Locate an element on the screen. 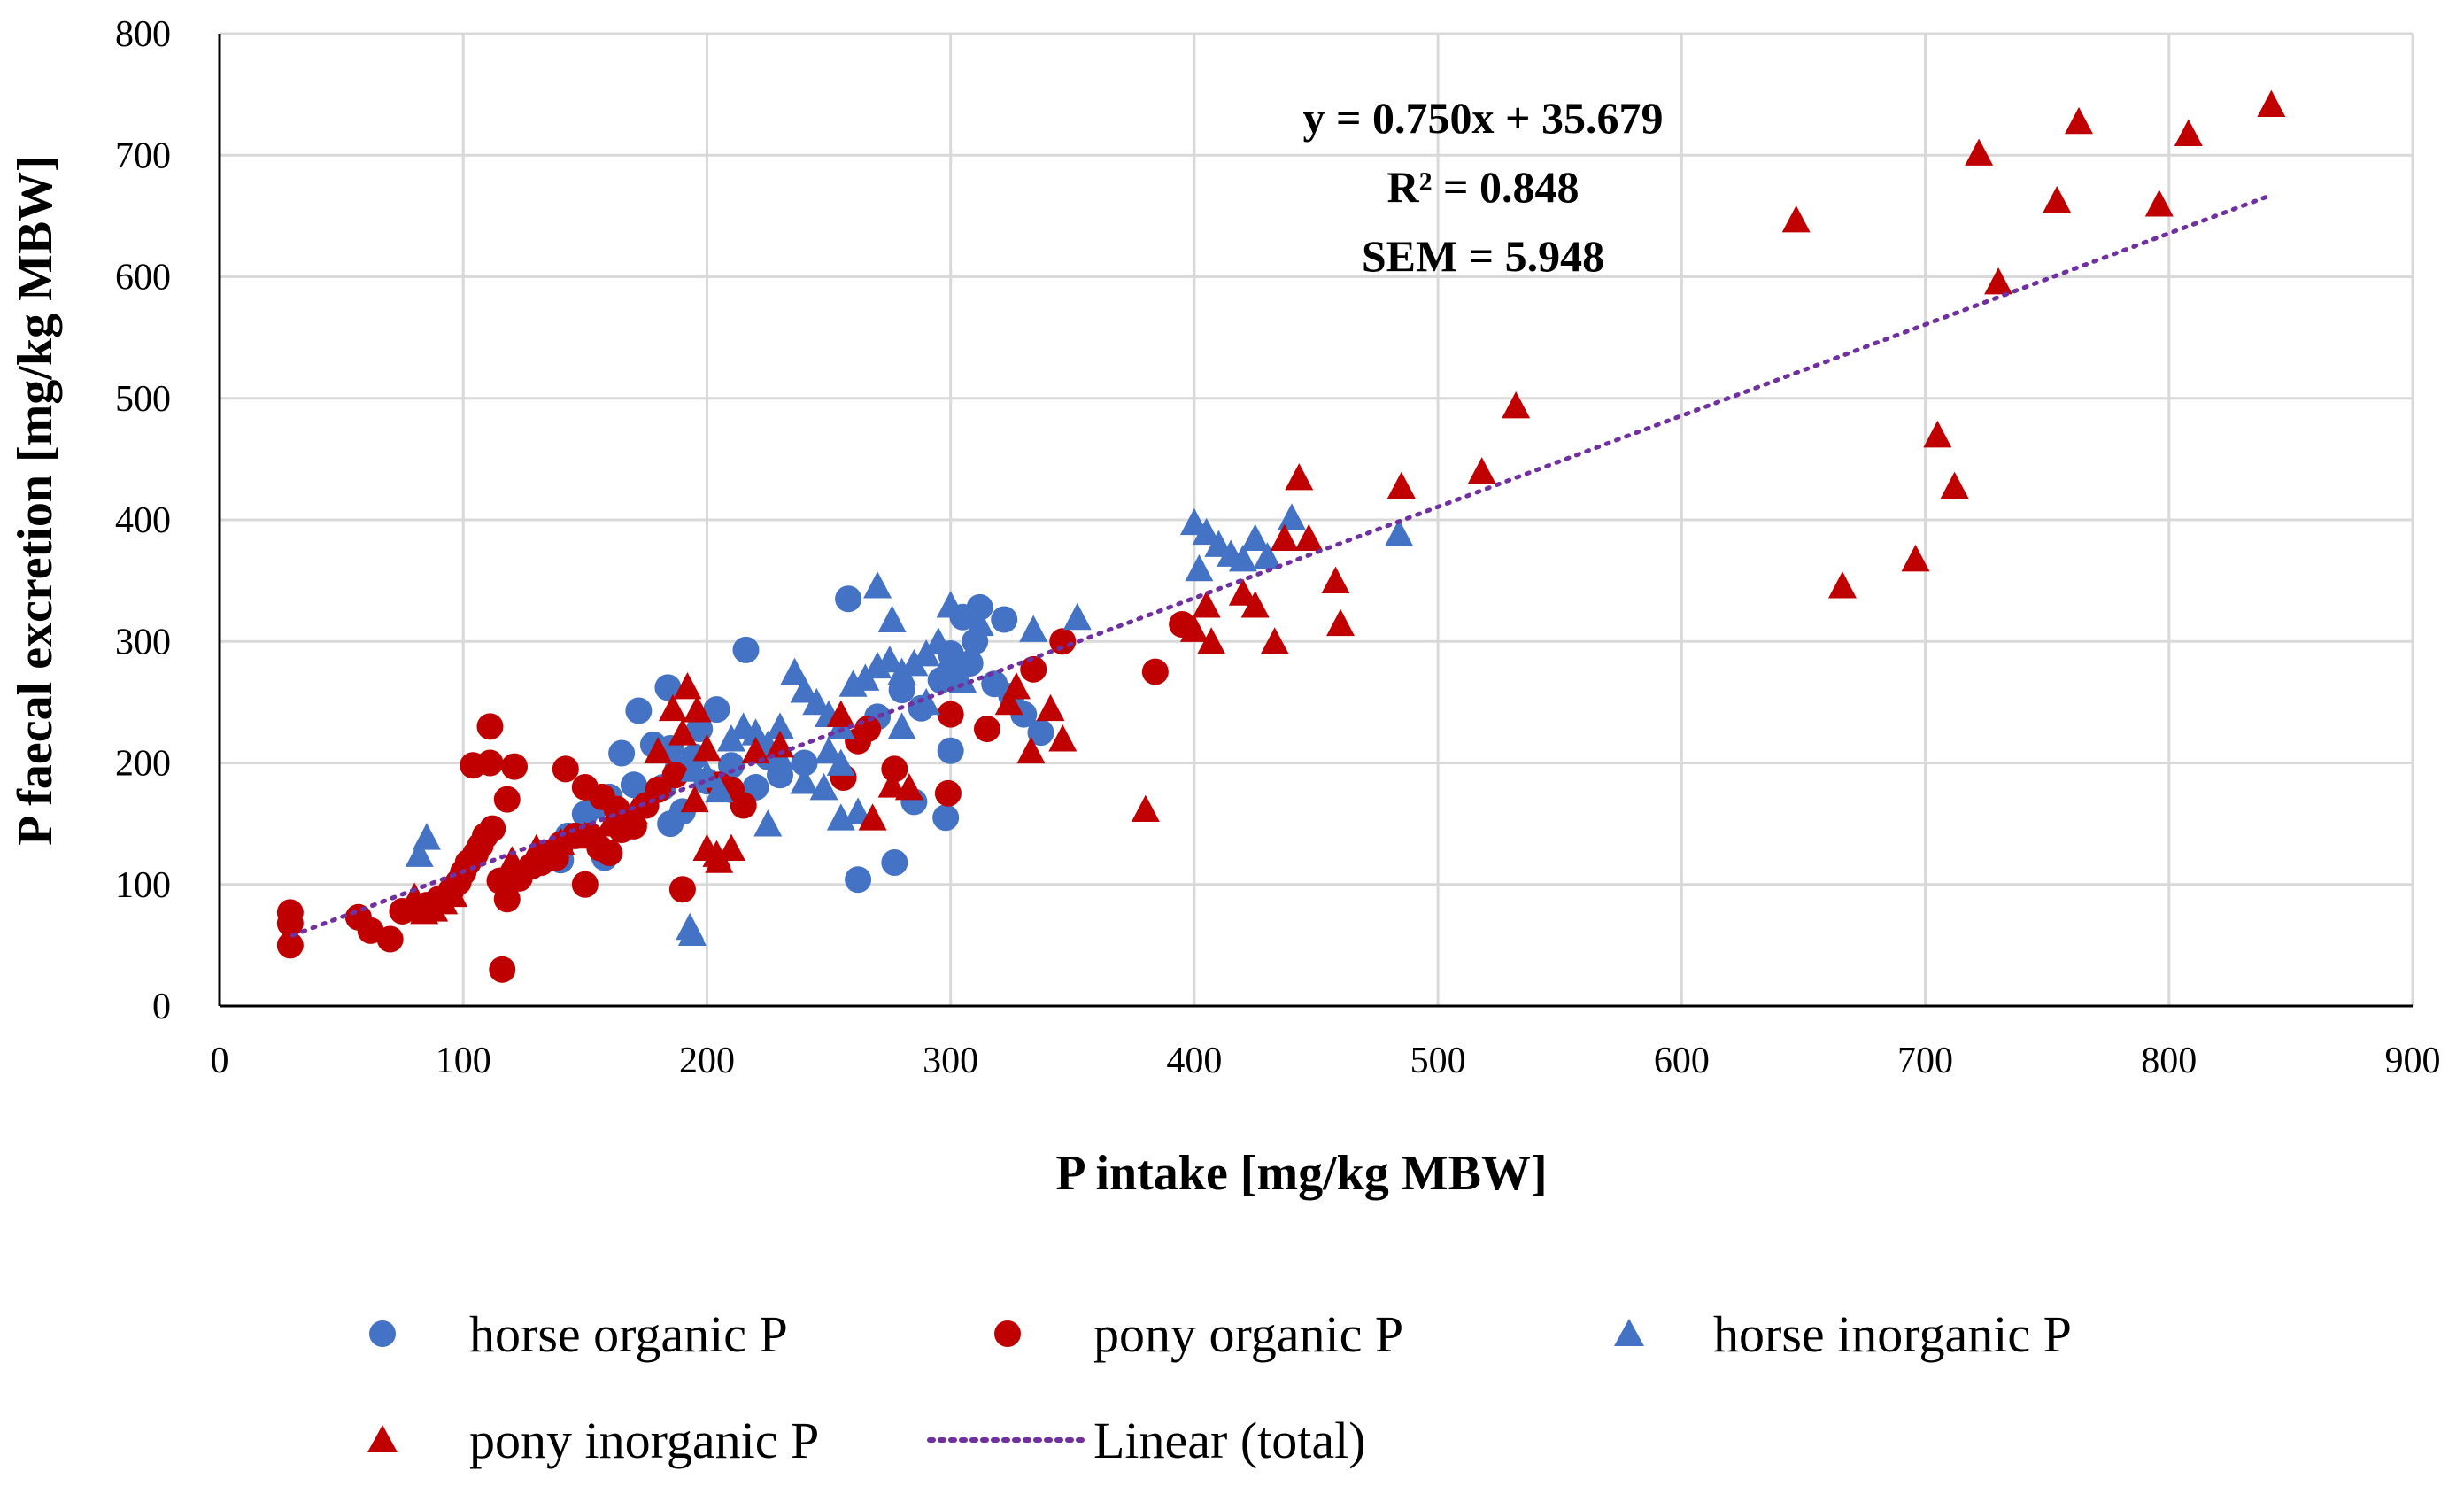 Image resolution: width=2464 pixels, height=1494 pixels. x-tick-label: 0 is located at coordinates (220, 1061).